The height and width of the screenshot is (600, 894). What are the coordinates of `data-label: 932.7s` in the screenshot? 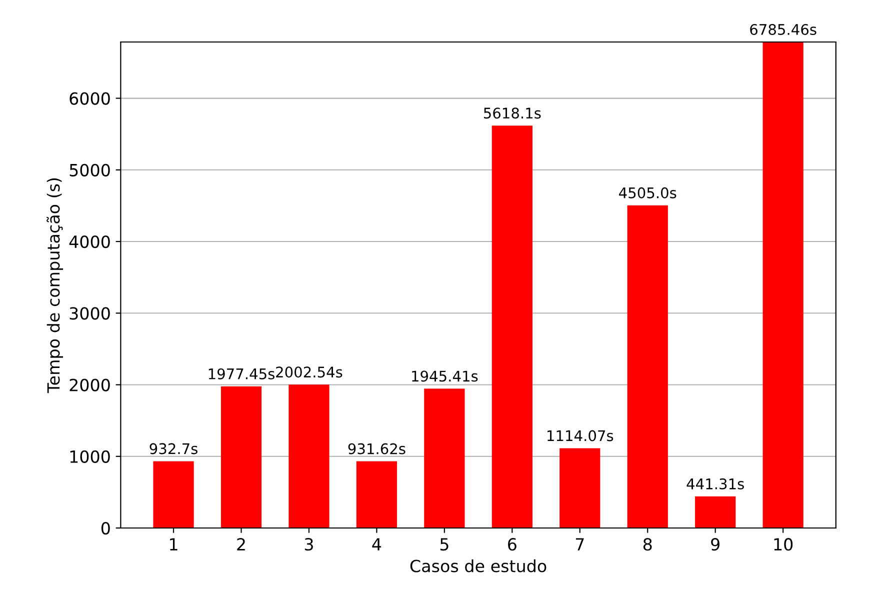 It's located at (174, 448).